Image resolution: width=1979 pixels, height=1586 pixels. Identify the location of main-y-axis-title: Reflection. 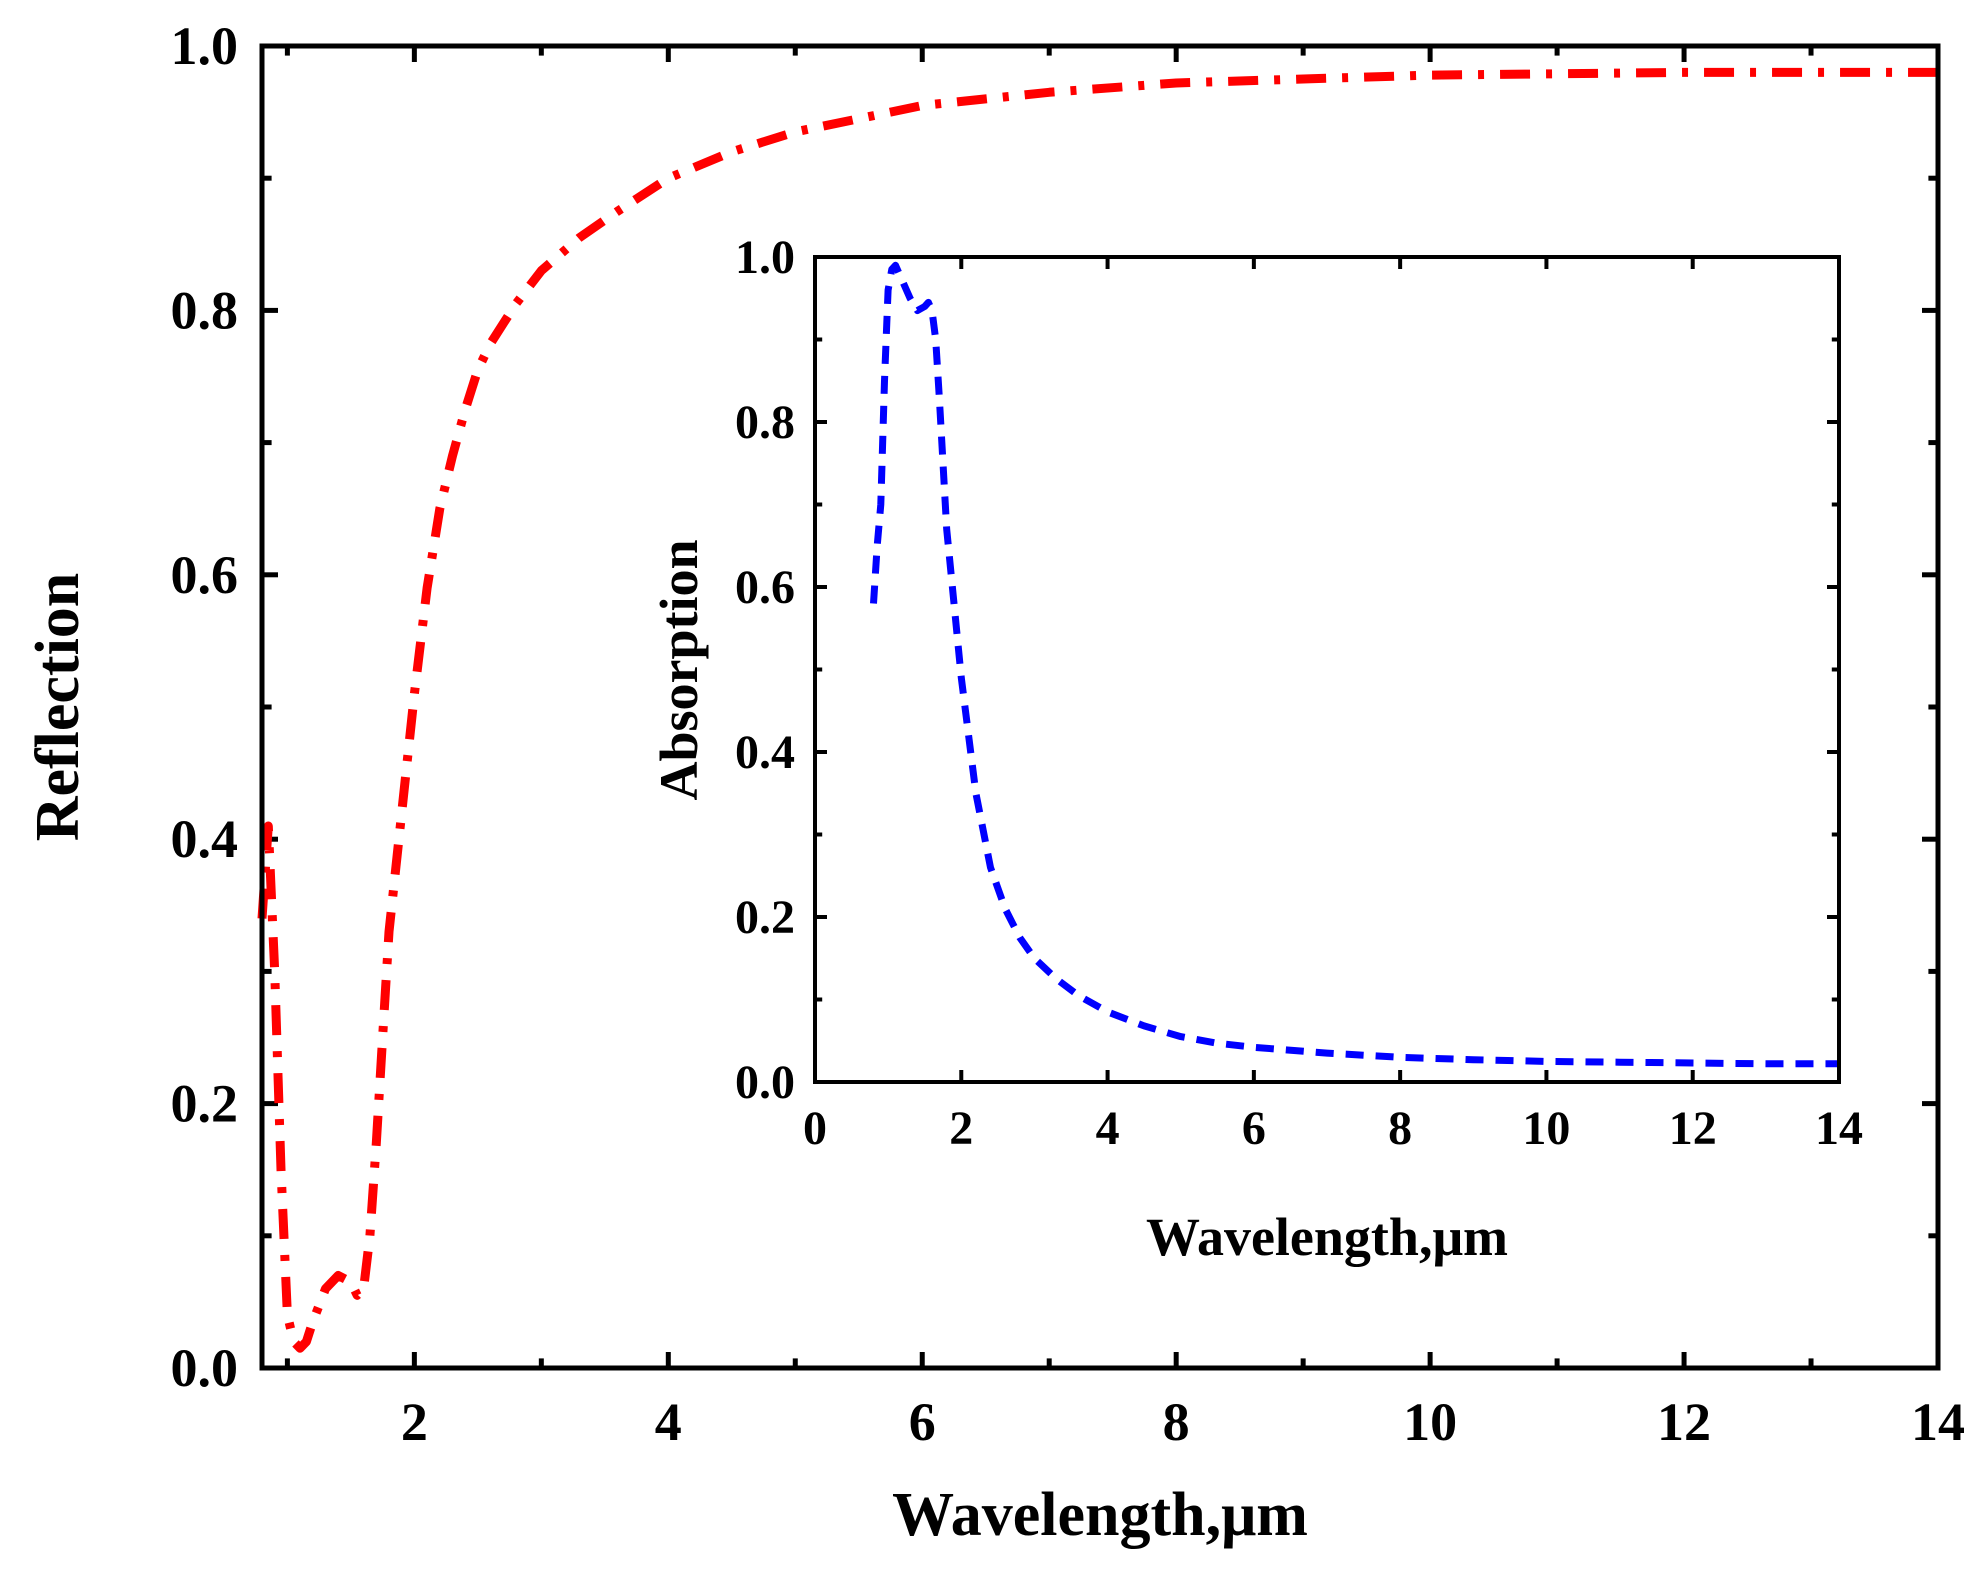
(58, 707).